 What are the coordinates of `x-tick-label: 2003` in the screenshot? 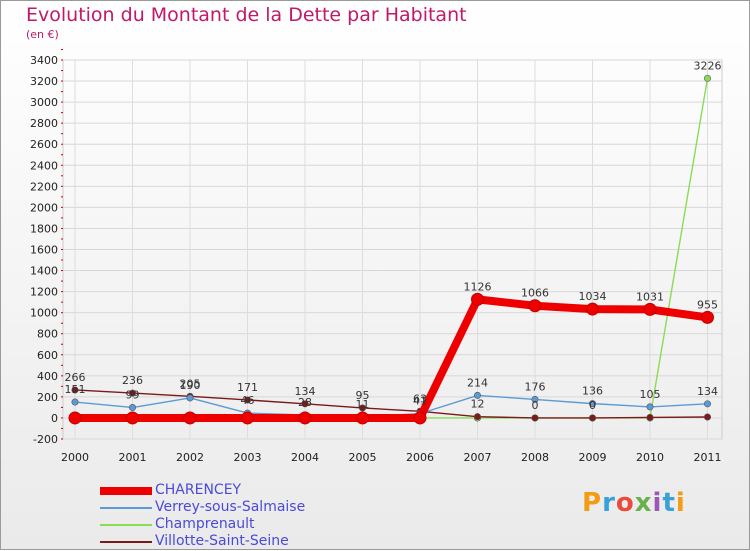 It's located at (248, 457).